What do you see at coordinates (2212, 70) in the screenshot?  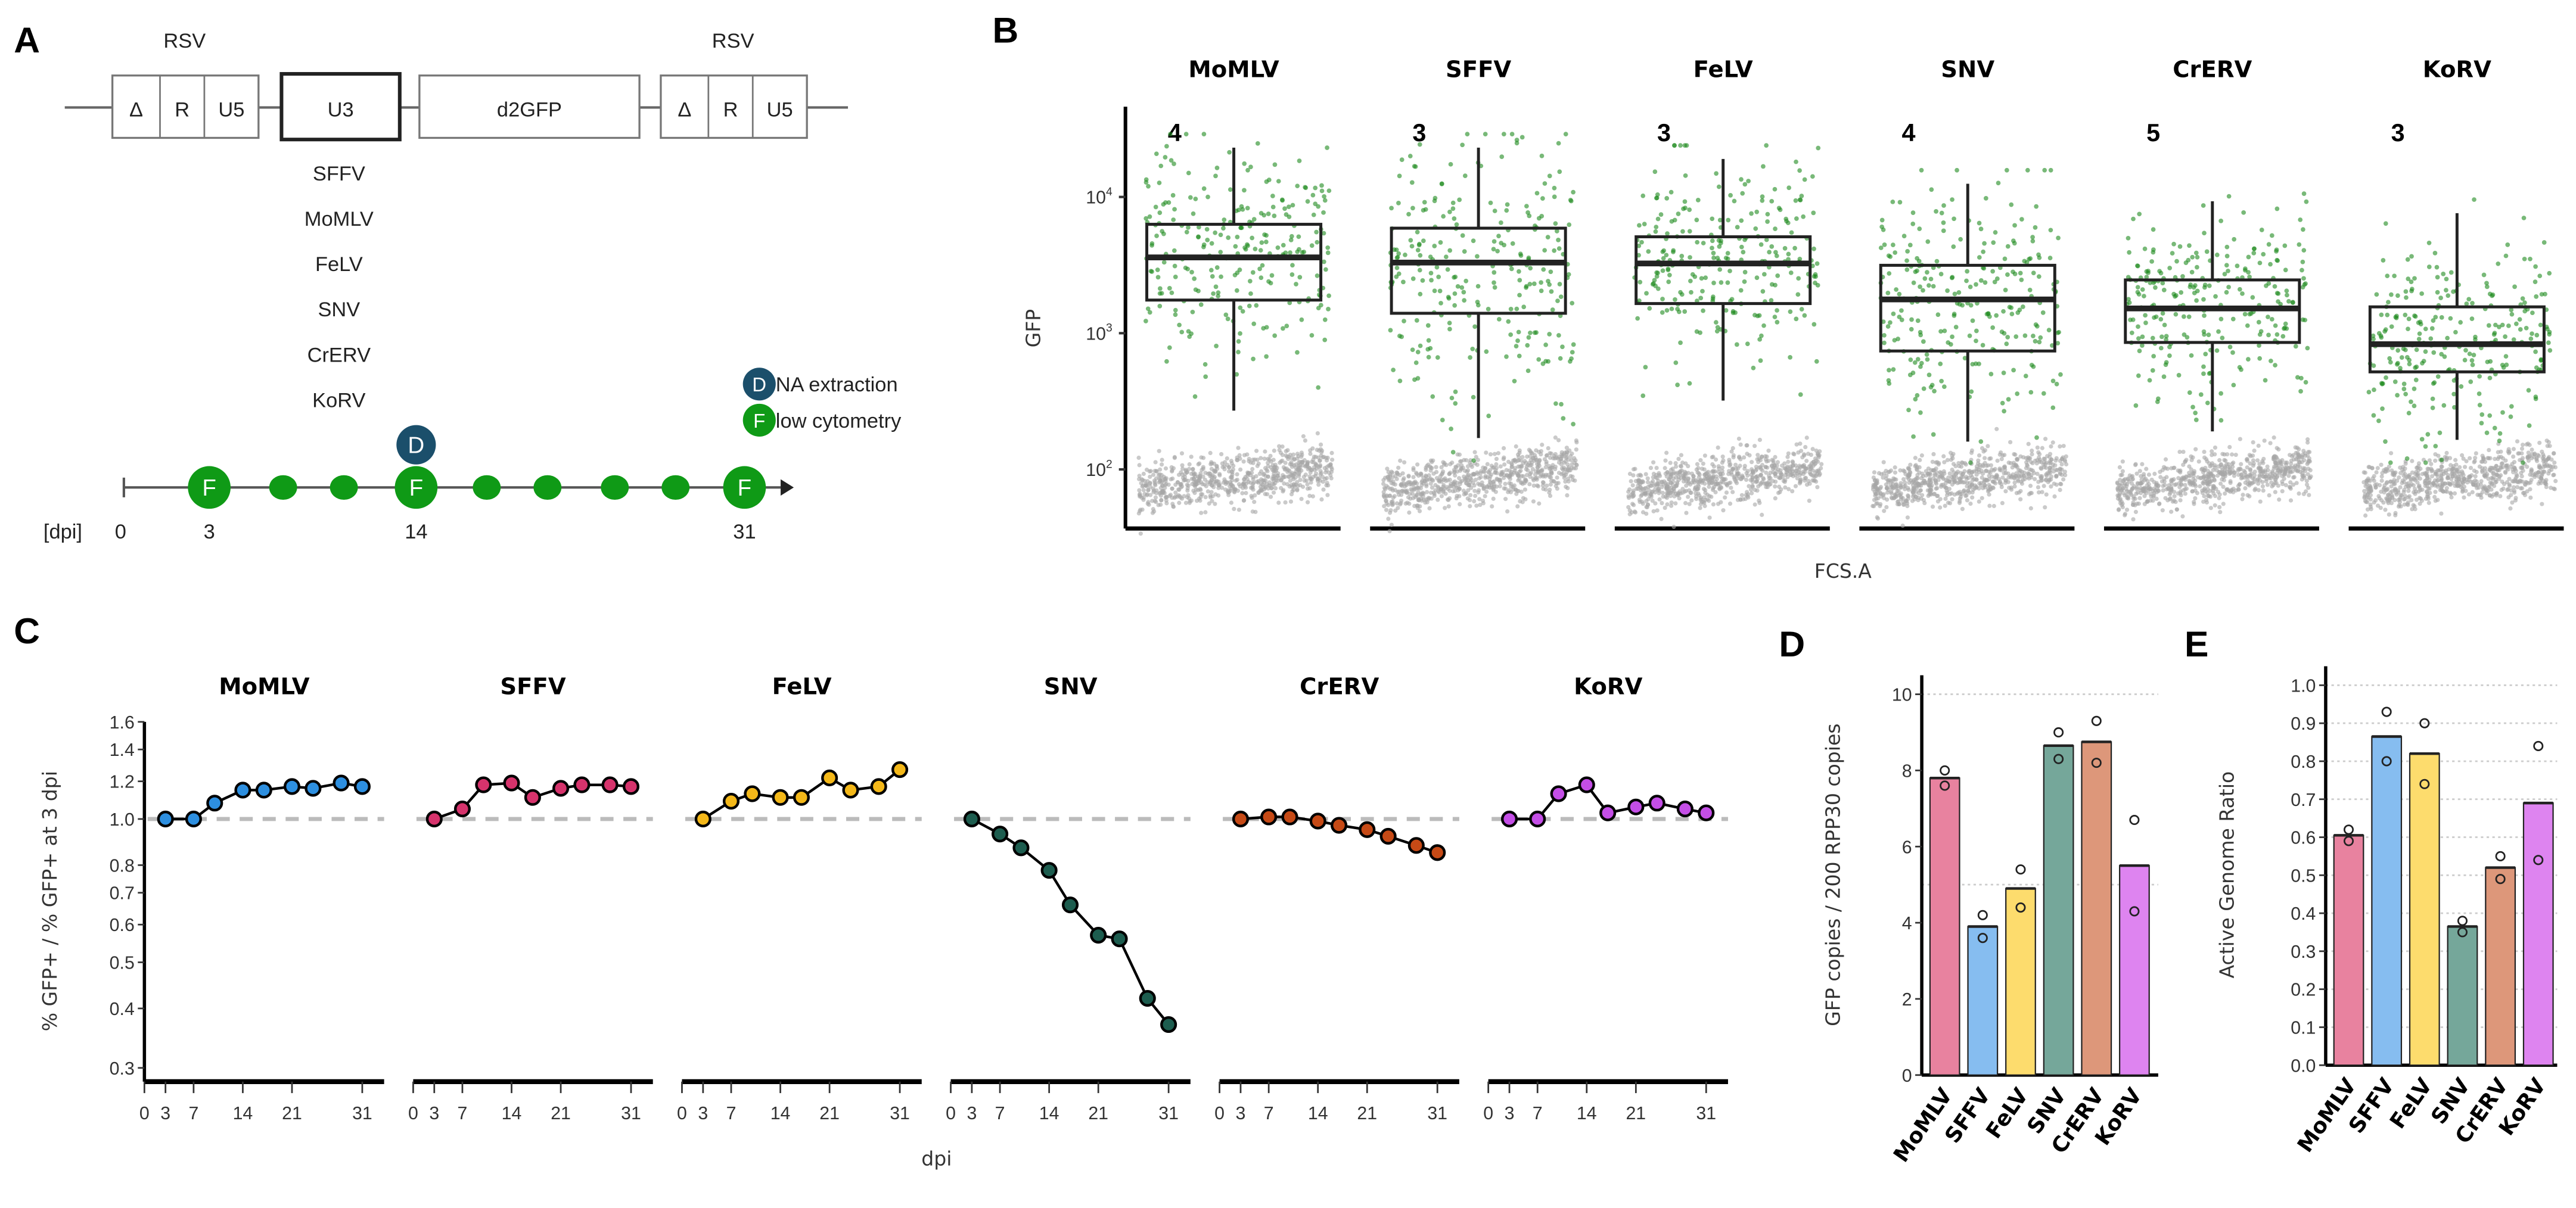 I see `facet-title: CrERV` at bounding box center [2212, 70].